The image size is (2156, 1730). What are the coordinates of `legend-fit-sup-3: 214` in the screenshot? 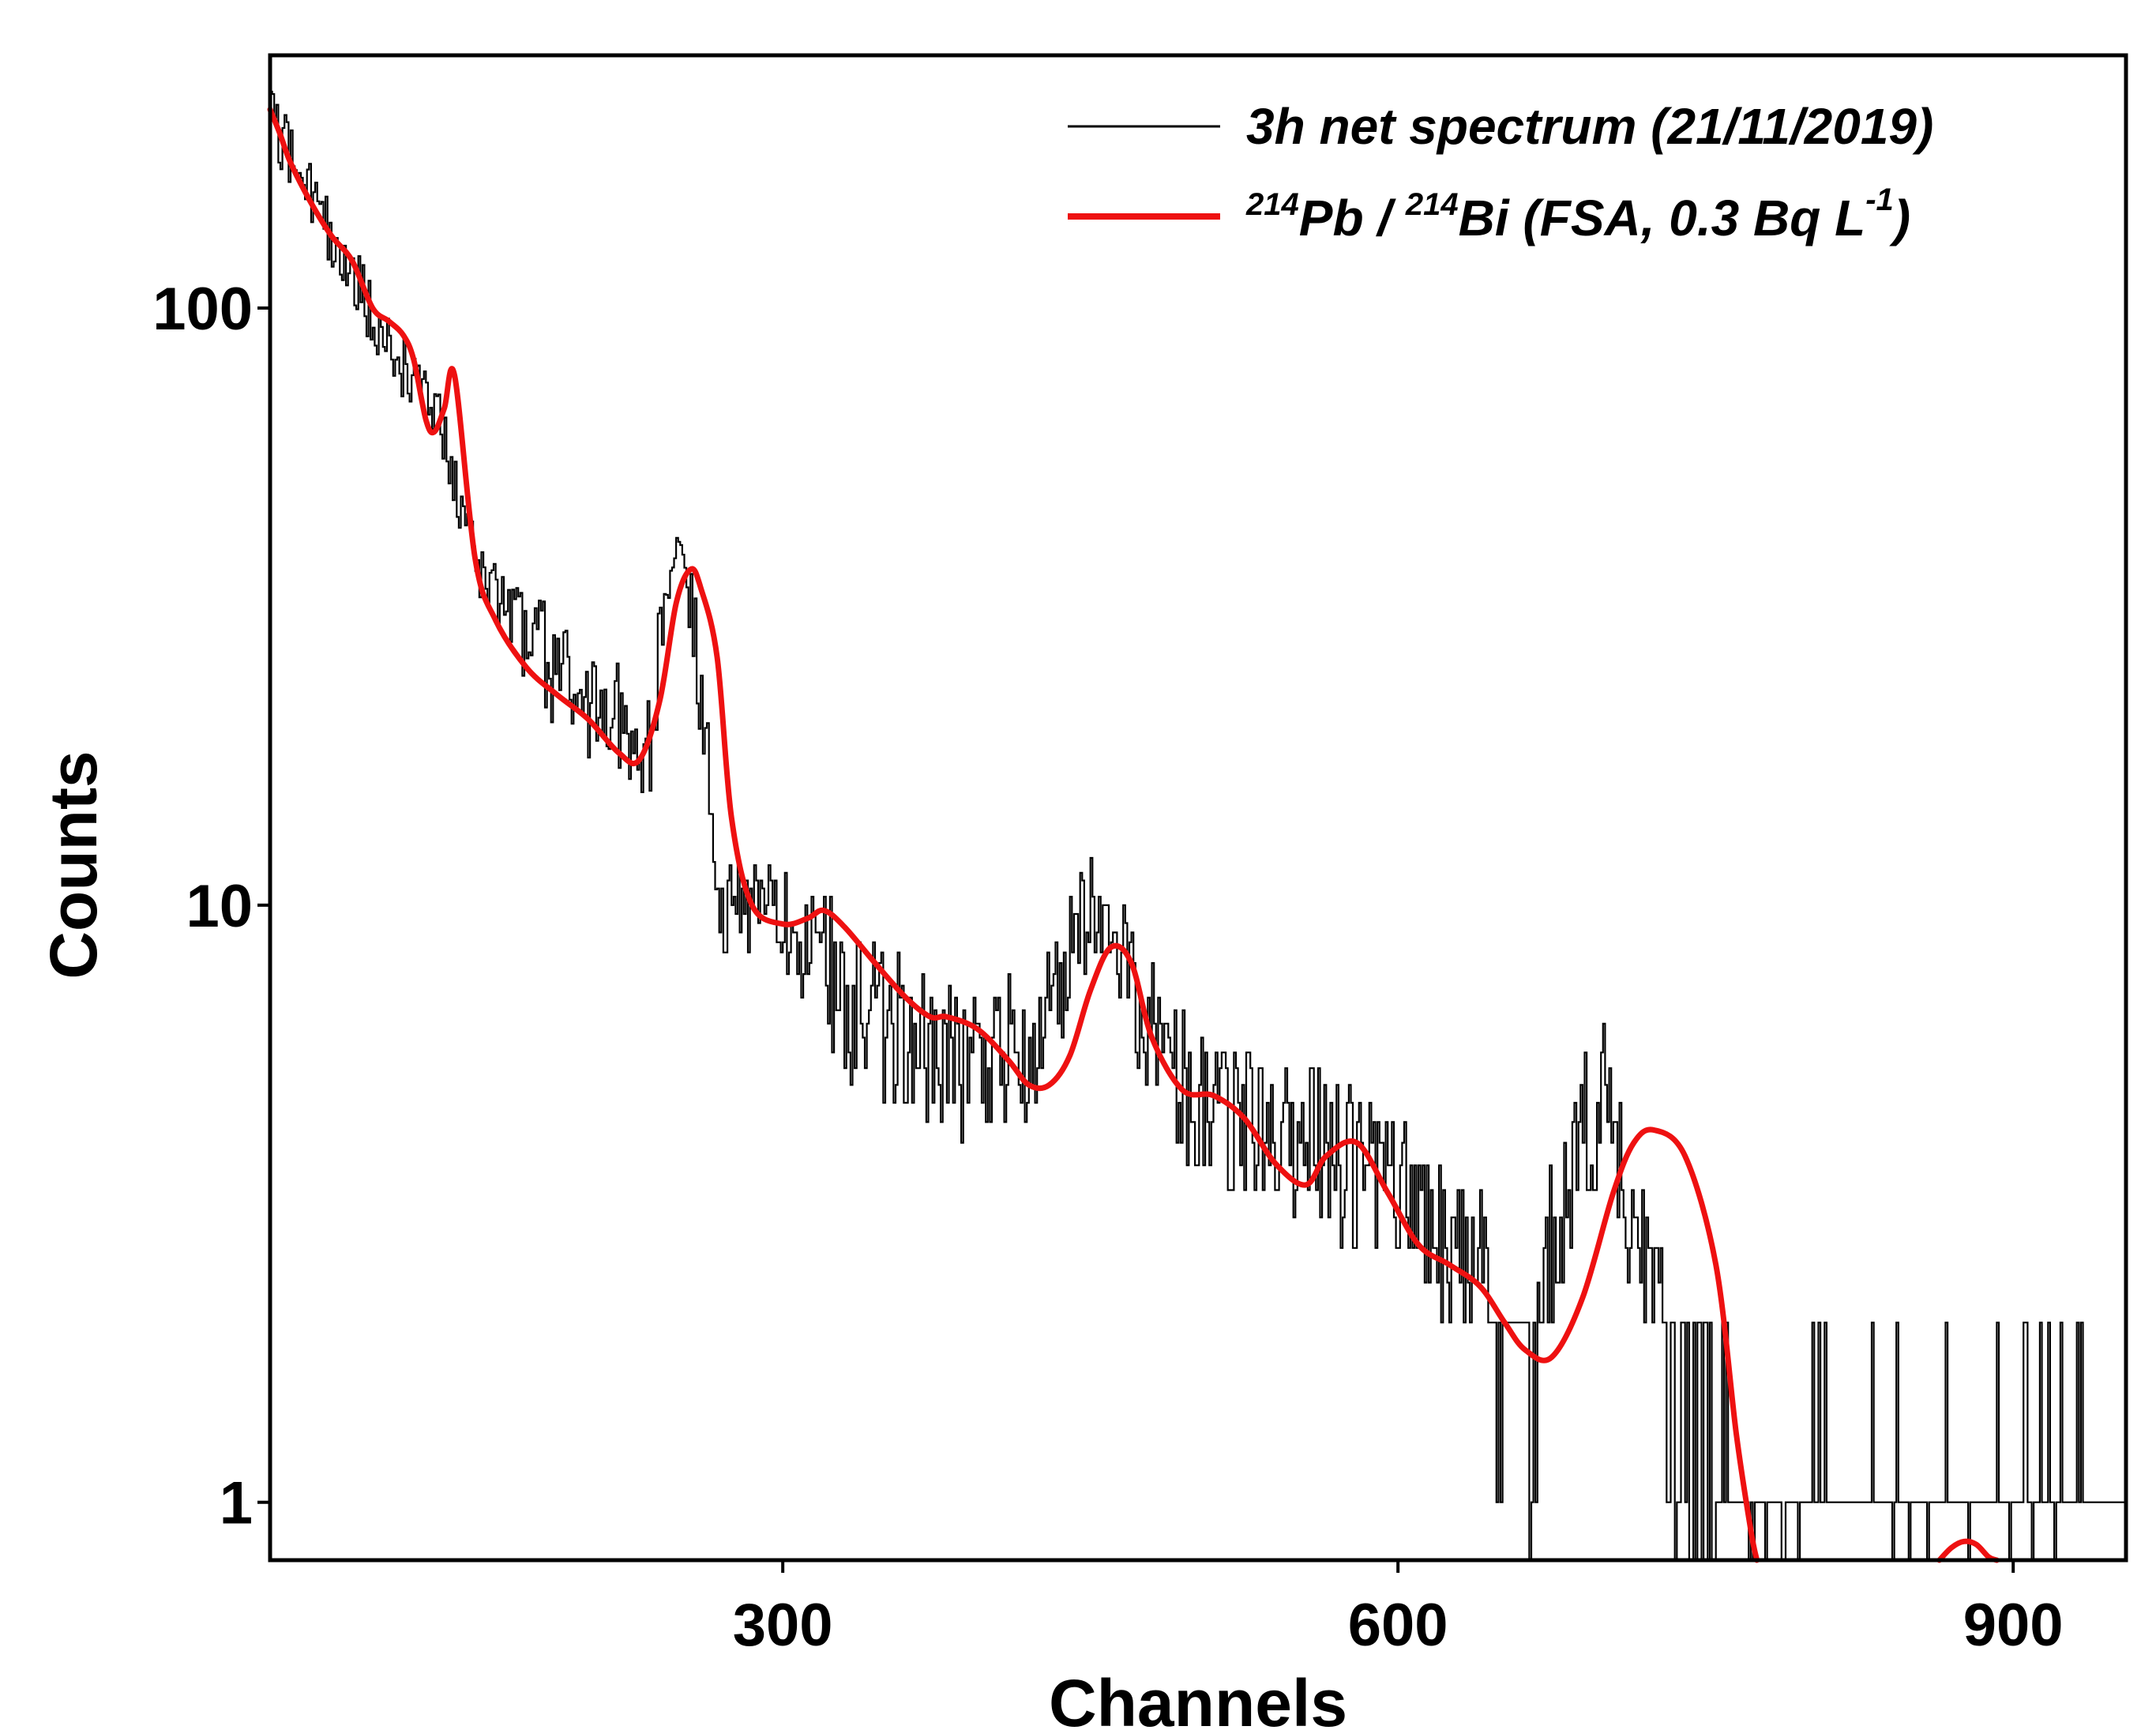 It's located at (1432, 204).